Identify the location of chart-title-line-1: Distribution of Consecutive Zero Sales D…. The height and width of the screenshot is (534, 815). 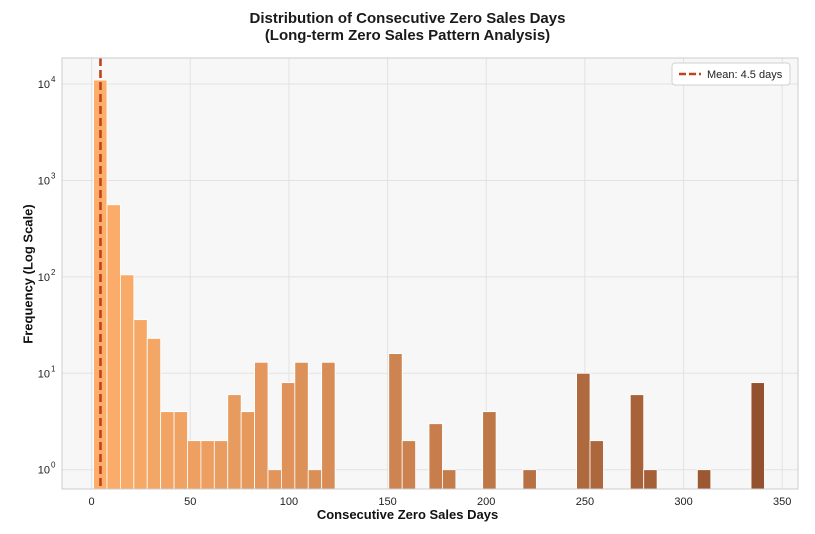
(407, 18).